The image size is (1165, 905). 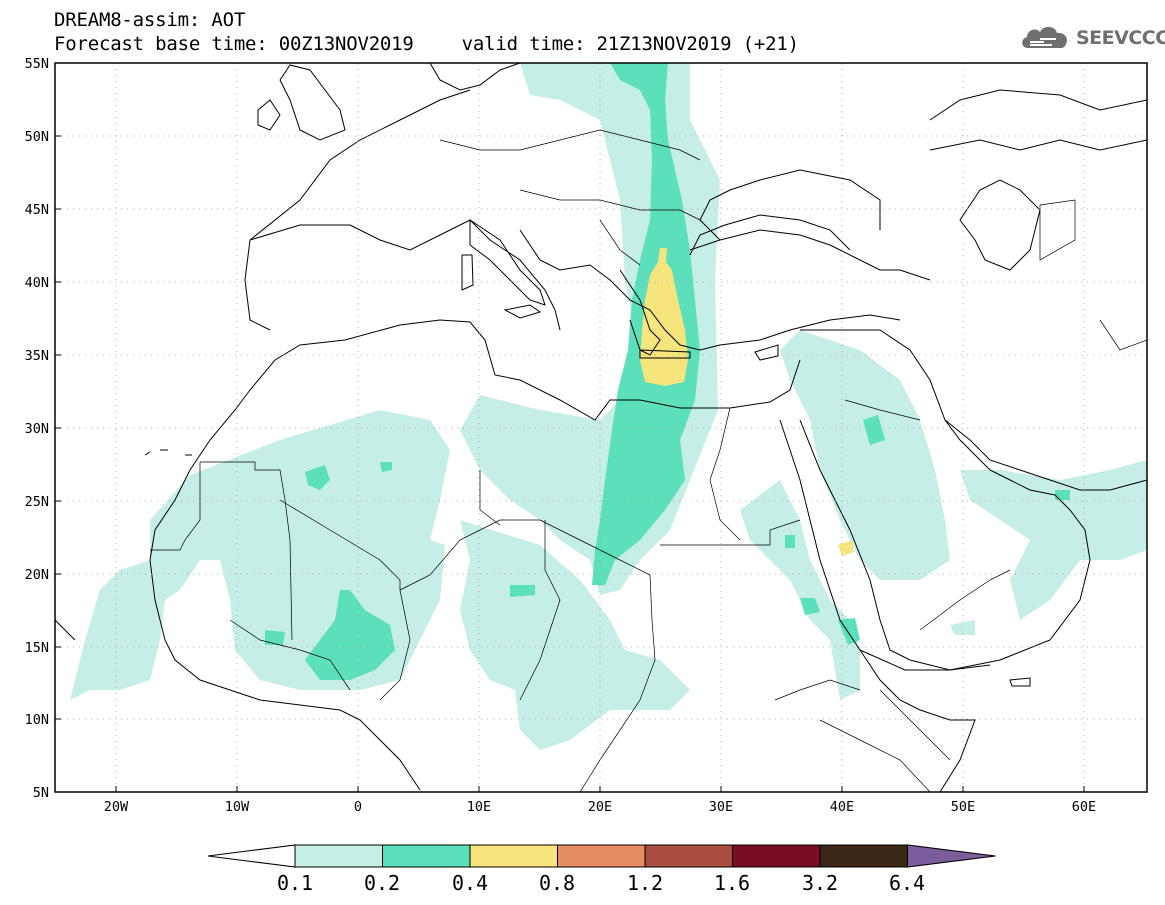 What do you see at coordinates (37, 283) in the screenshot?
I see `lat-label: 40N` at bounding box center [37, 283].